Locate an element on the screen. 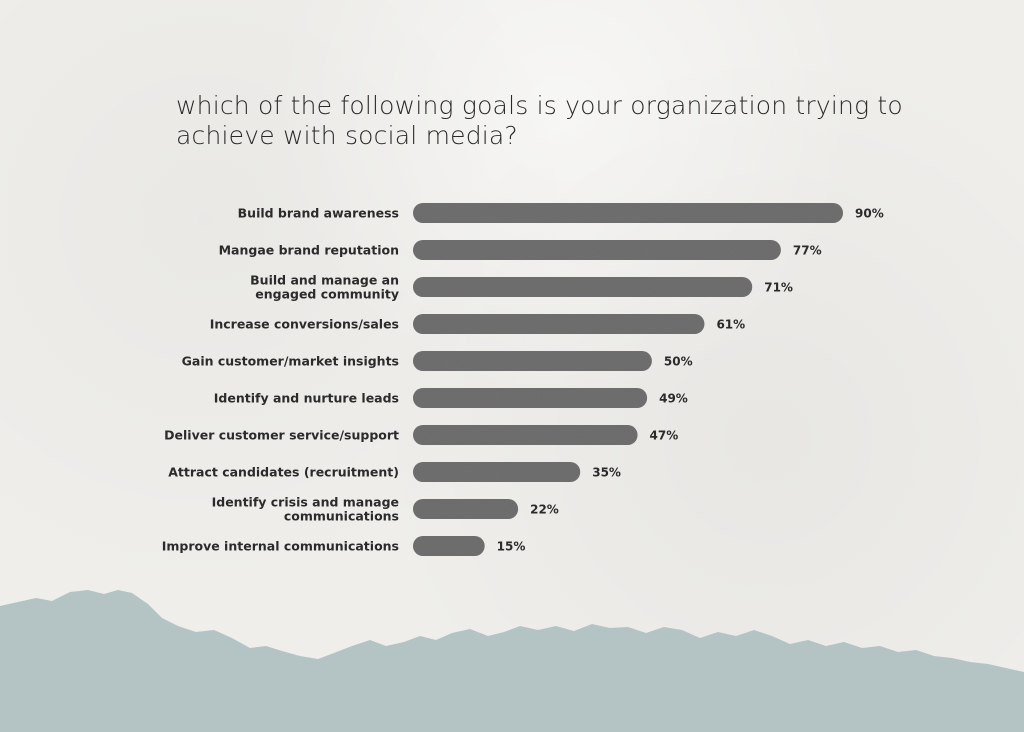 This screenshot has width=1024, height=732. category-label: Increase conversions/sales is located at coordinates (304, 324).